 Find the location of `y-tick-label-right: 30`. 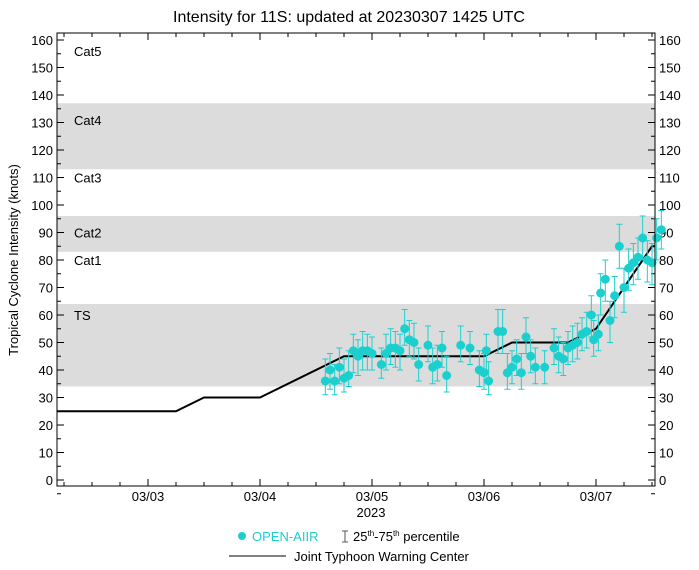

y-tick-label-right: 30 is located at coordinates (666, 398).